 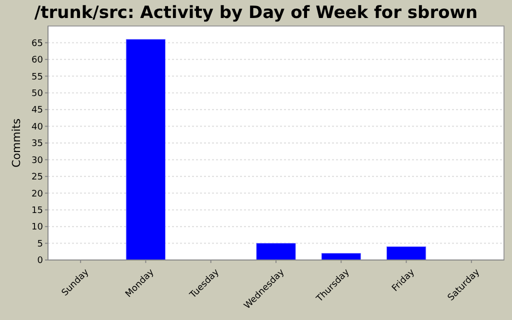 What do you see at coordinates (40, 244) in the screenshot?
I see `y-tick-label: 5` at bounding box center [40, 244].